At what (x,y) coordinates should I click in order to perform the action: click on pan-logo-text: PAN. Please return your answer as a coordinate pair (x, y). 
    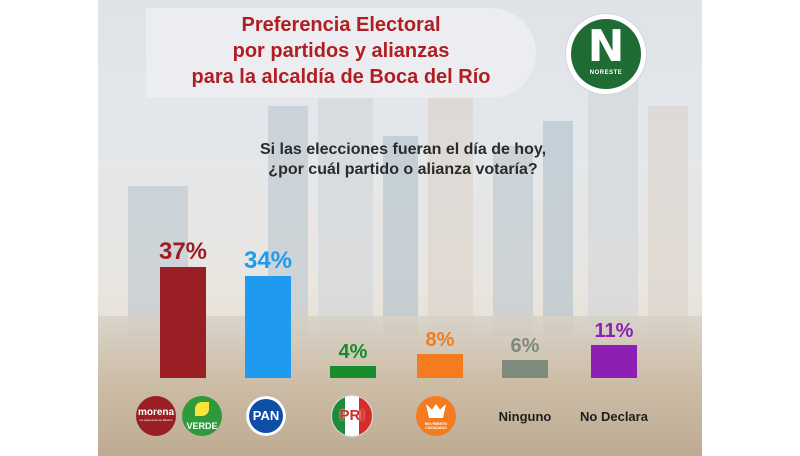
    Looking at the image, I should click on (266, 415).